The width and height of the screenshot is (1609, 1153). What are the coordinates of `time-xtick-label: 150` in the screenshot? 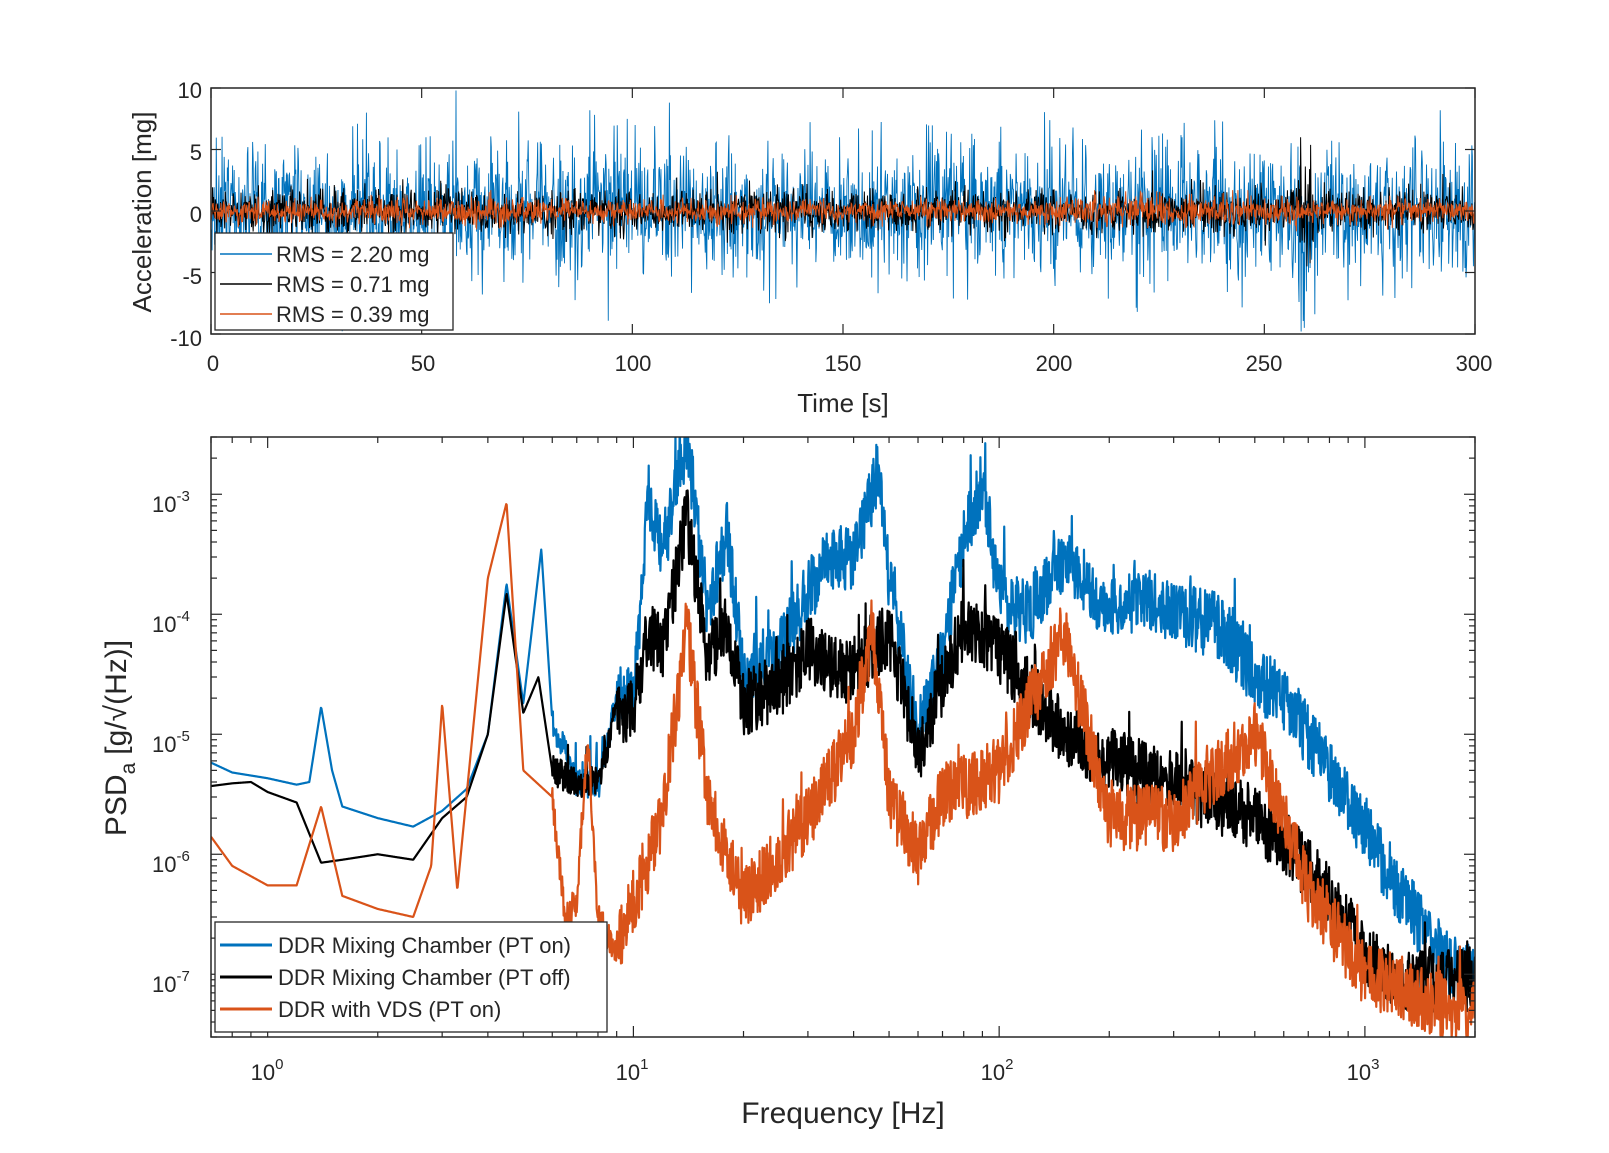 It's located at (843, 363).